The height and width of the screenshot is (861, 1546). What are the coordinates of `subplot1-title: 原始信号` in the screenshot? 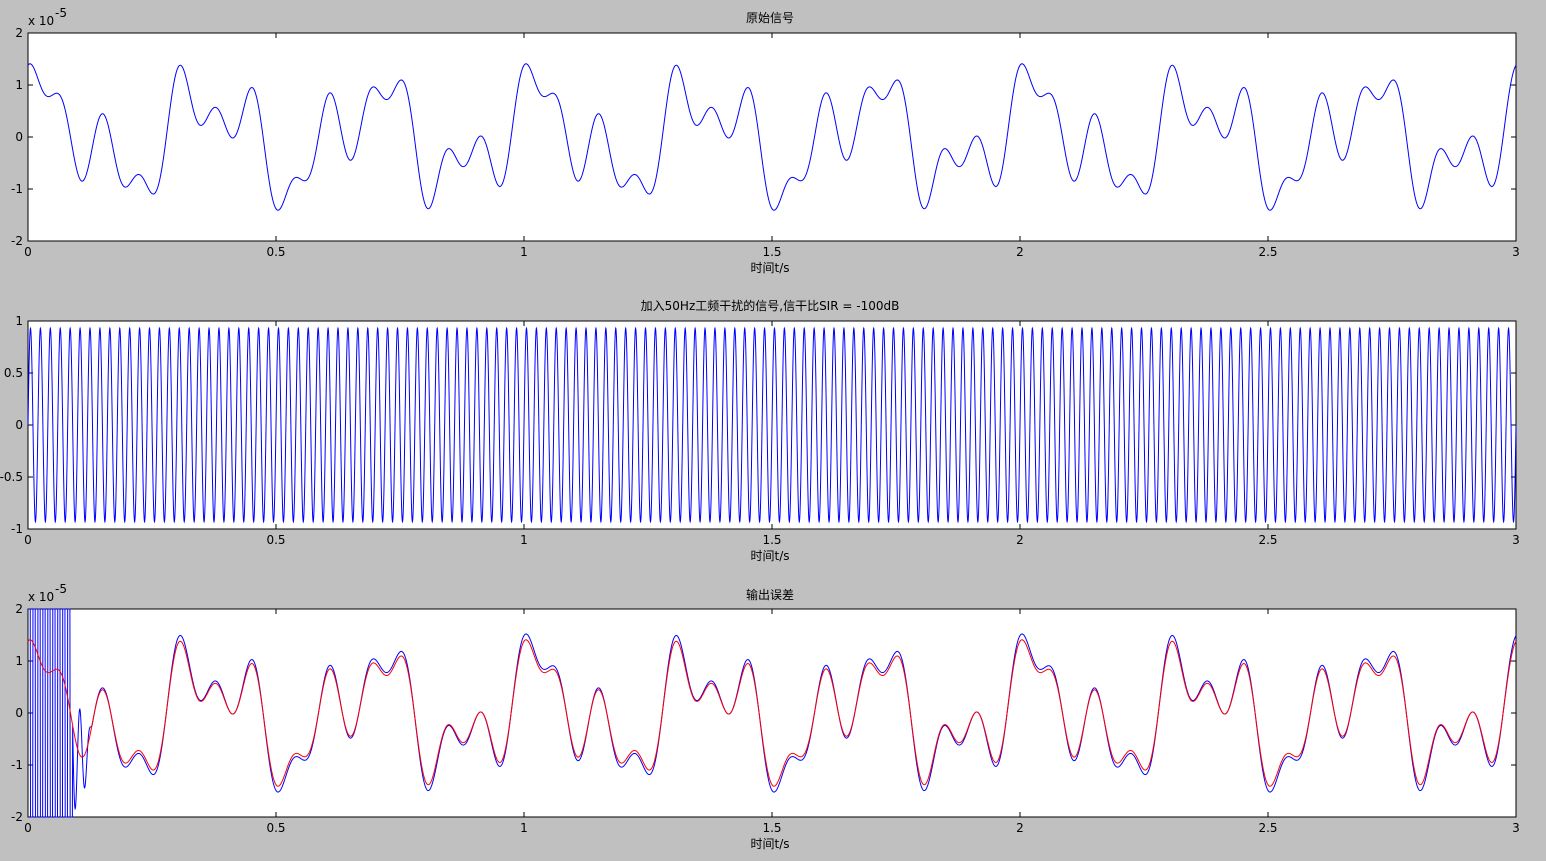 It's located at (770, 18).